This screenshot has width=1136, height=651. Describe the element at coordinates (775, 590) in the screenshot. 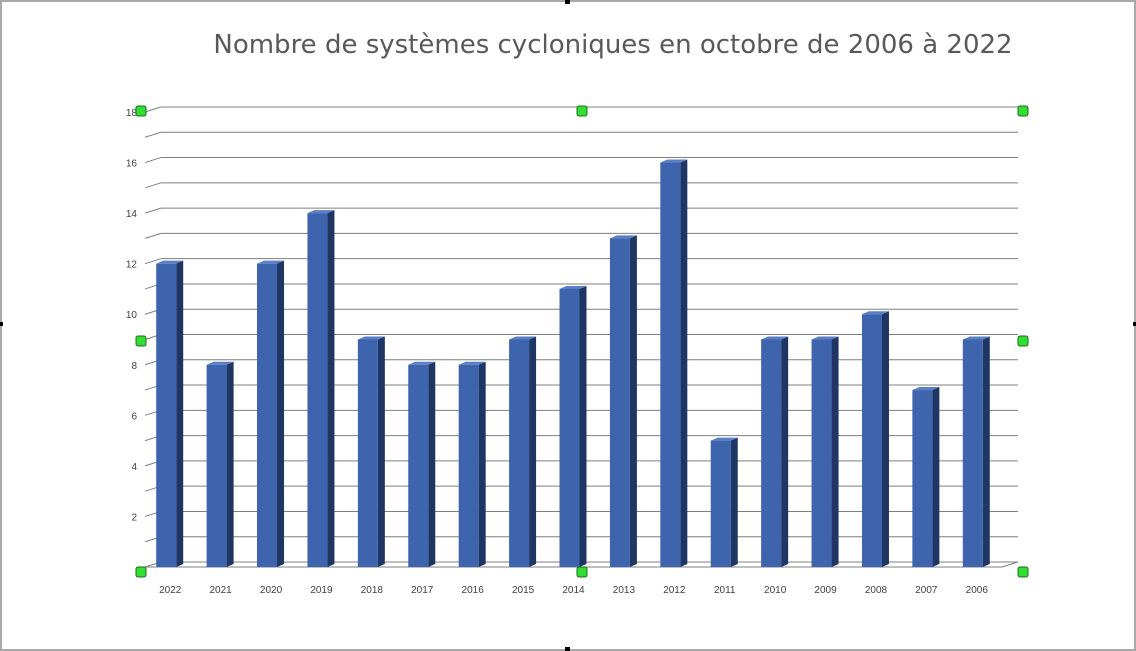

I see `x-tick-label: 2010` at that location.